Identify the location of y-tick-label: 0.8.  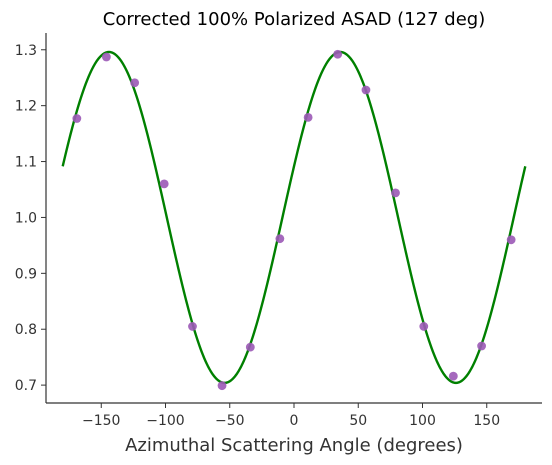
(26, 330).